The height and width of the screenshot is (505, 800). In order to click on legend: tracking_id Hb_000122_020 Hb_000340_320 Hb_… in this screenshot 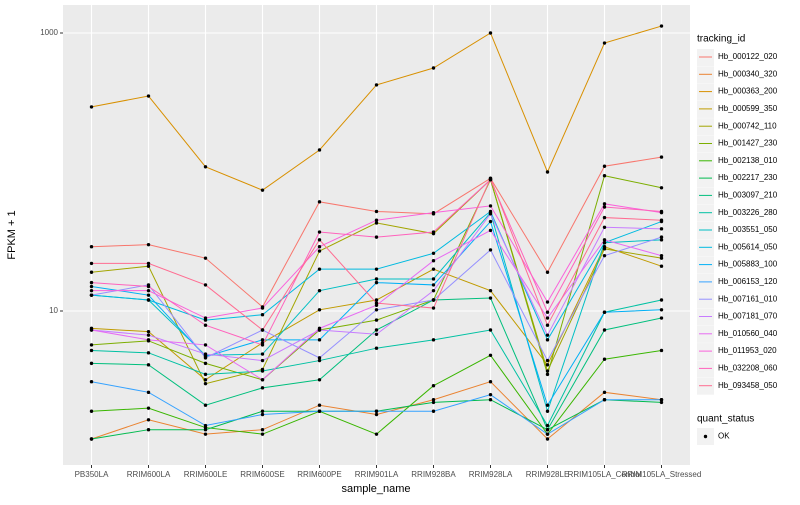, I will do `click(737, 239)`.